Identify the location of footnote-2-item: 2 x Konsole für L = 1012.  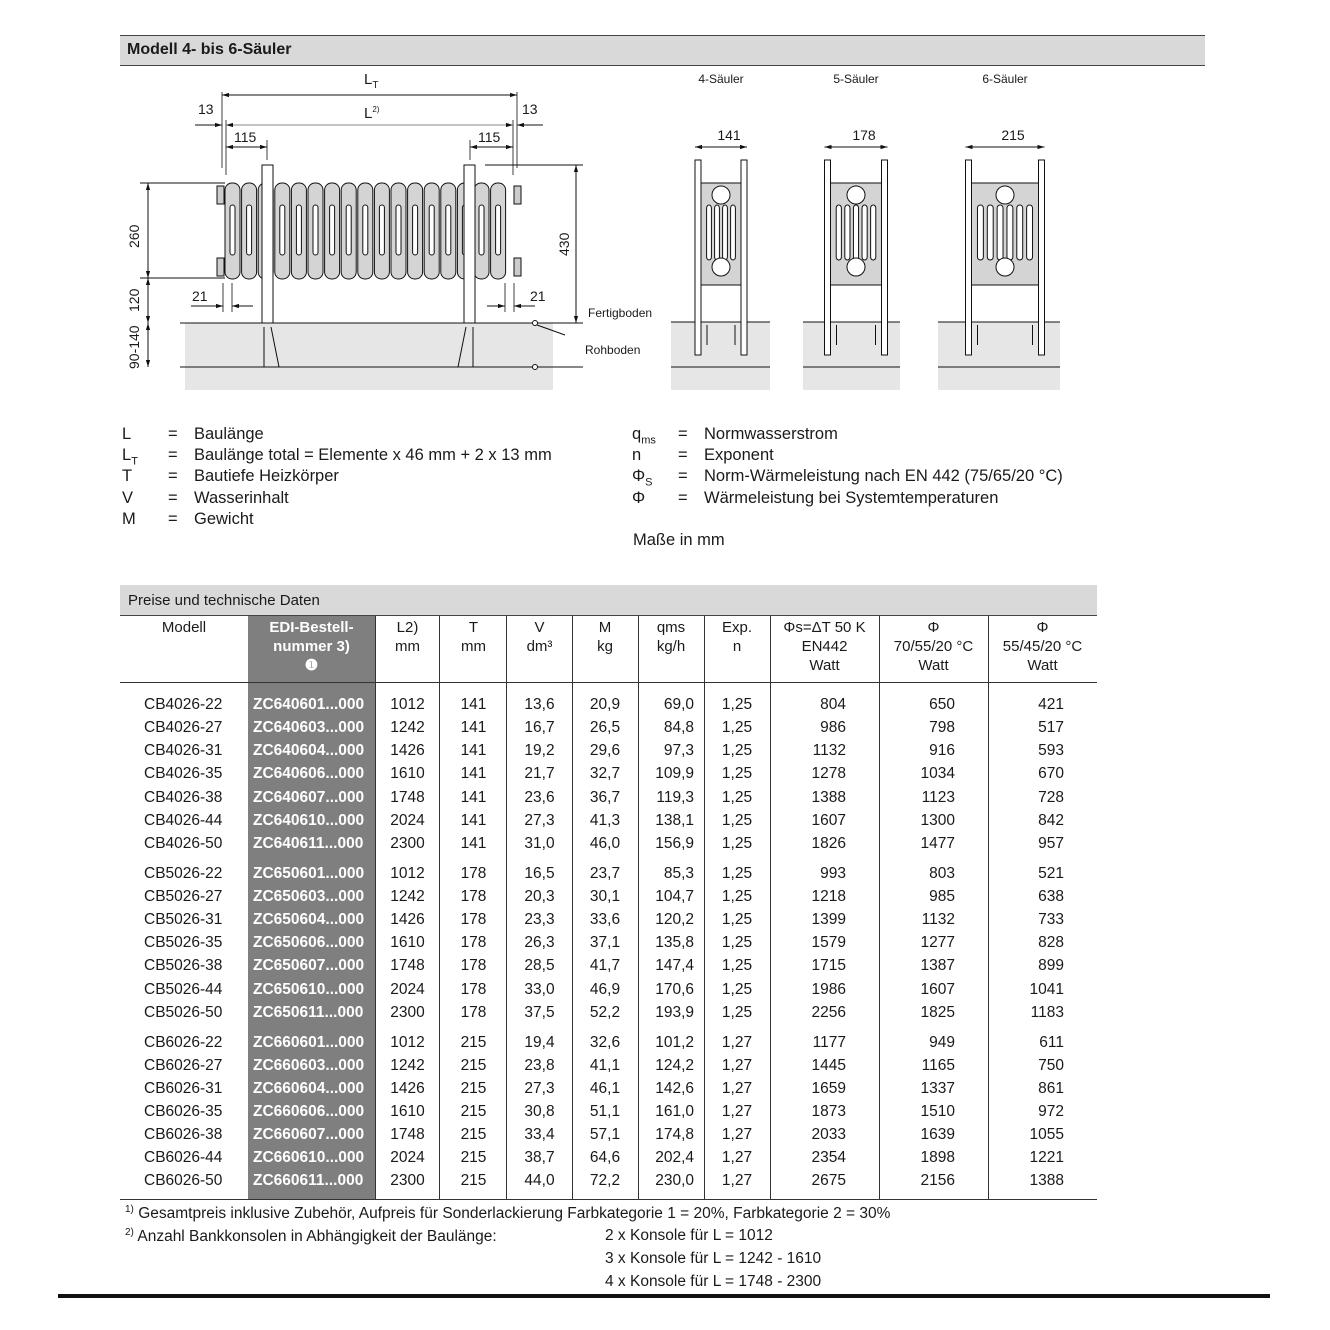
(689, 1235).